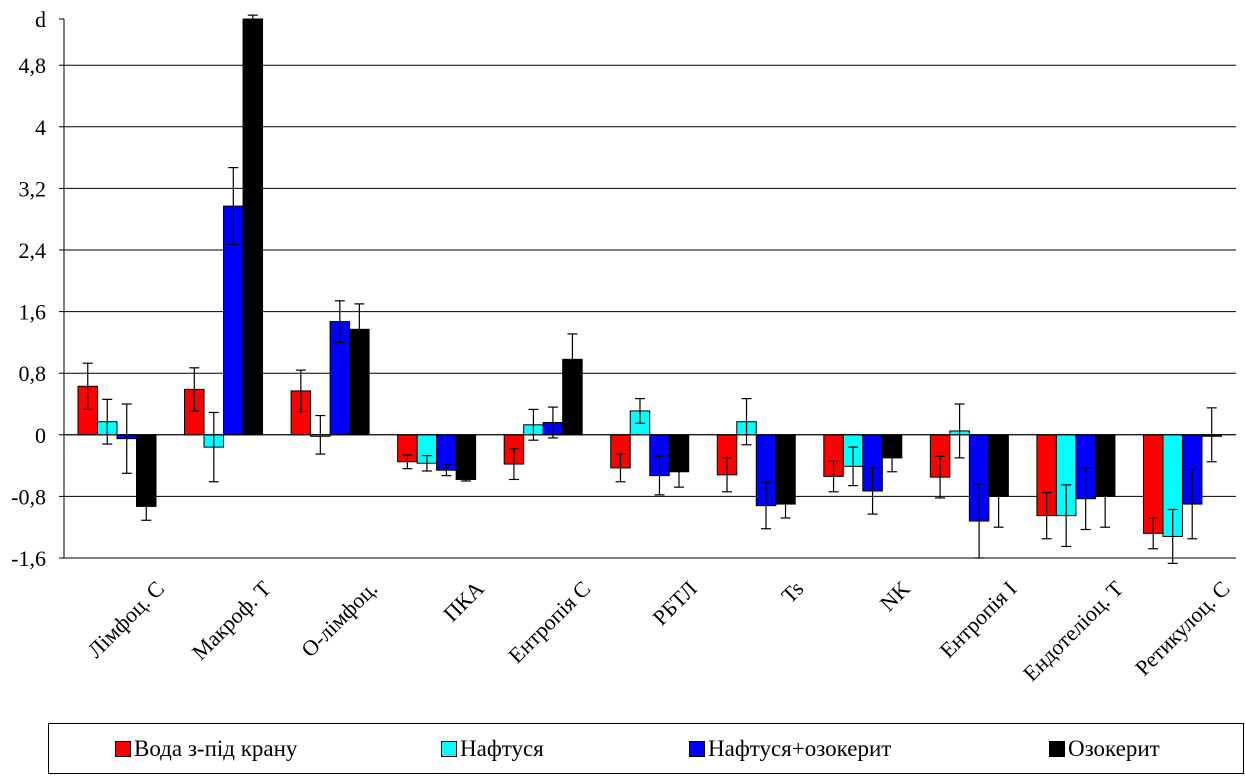 Image resolution: width=1245 pixels, height=776 pixels. I want to click on y-tick-label: 4, so click(40, 127).